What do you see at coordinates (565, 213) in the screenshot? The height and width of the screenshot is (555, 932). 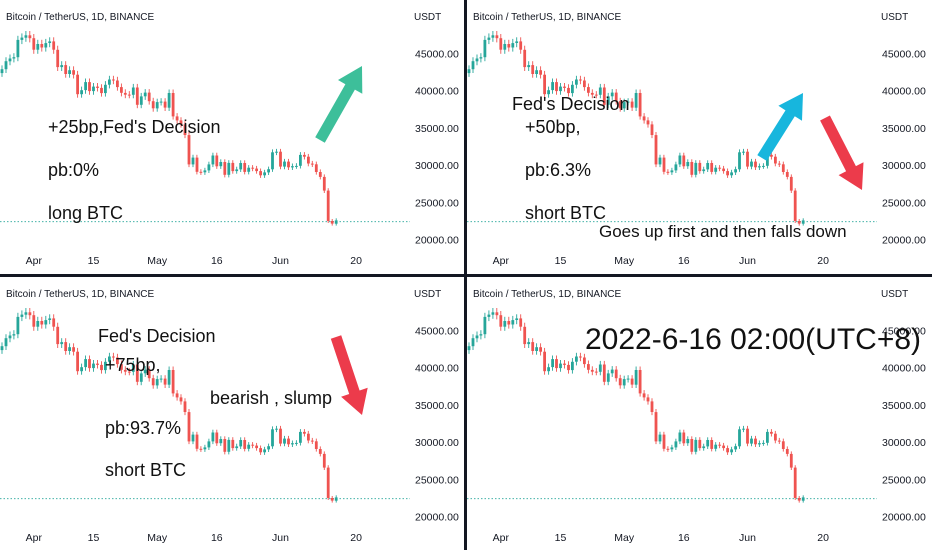 I see `annotation-text: short BTC` at bounding box center [565, 213].